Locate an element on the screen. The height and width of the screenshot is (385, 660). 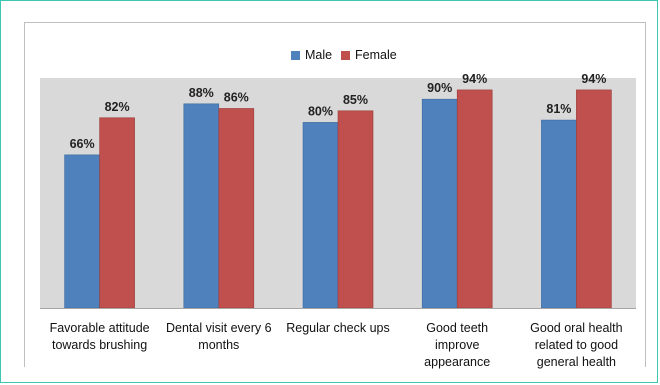
category-label-1: Dental visit every 6 months is located at coordinates (219, 337).